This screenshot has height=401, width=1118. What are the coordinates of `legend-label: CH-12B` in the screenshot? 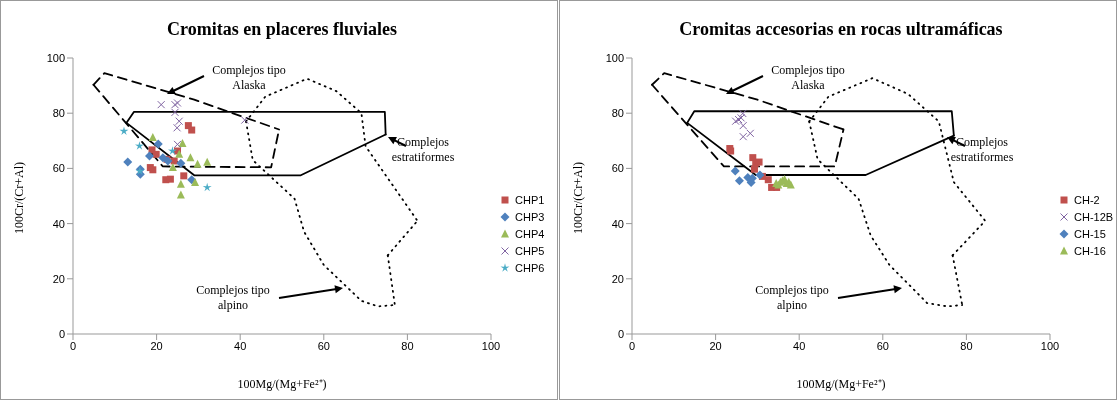 It's located at (1094, 216).